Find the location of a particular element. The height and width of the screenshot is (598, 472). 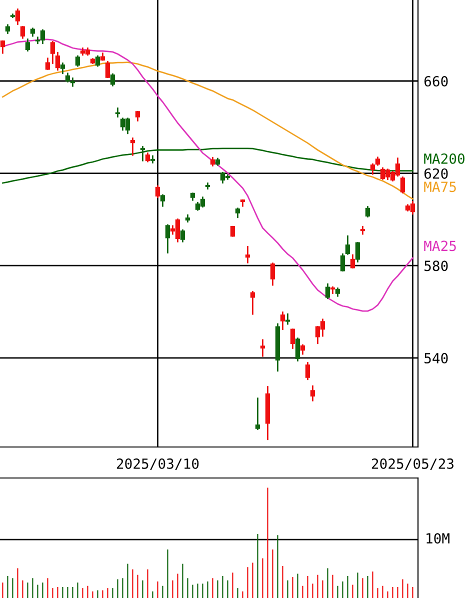

y-tick-label: 540 is located at coordinates (436, 358).